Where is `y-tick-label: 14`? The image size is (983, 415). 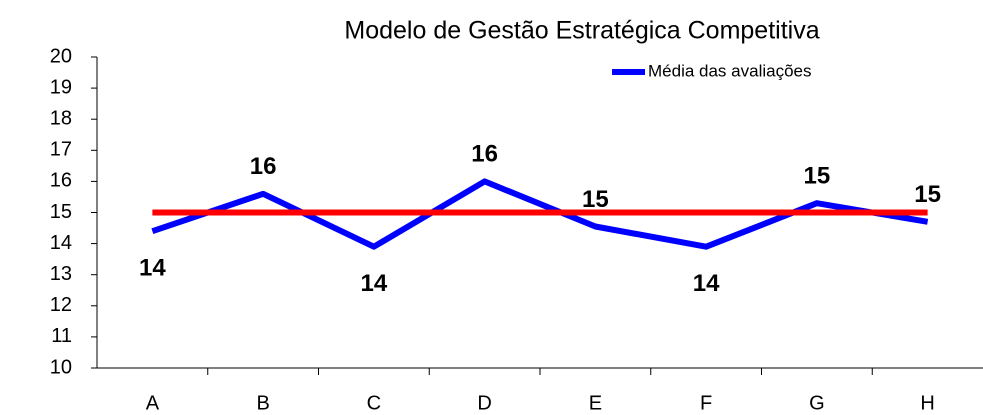 y-tick-label: 14 is located at coordinates (61, 243).